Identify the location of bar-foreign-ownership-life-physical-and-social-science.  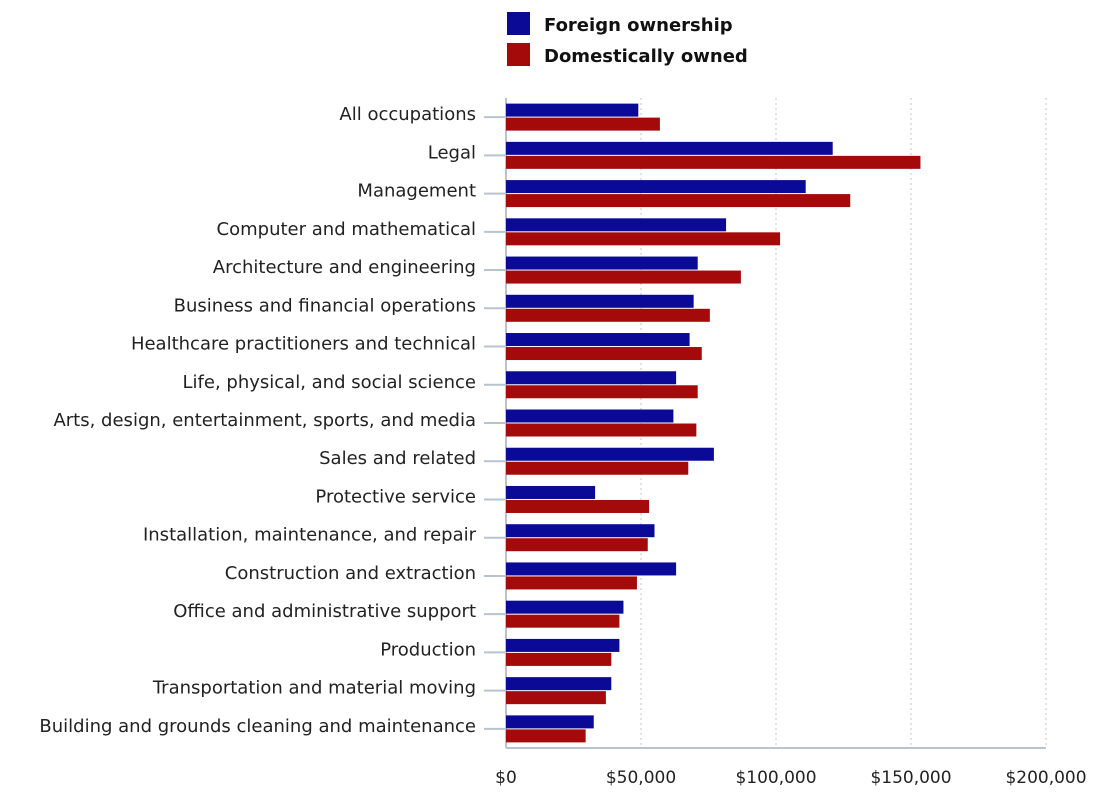
(591, 378).